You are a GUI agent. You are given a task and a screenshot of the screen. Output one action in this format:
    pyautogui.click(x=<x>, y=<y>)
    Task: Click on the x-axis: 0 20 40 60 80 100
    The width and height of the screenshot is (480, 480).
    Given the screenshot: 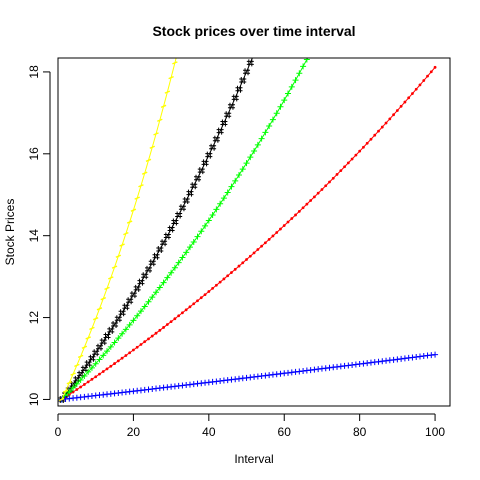 What is the action you would take?
    pyautogui.click(x=250, y=426)
    